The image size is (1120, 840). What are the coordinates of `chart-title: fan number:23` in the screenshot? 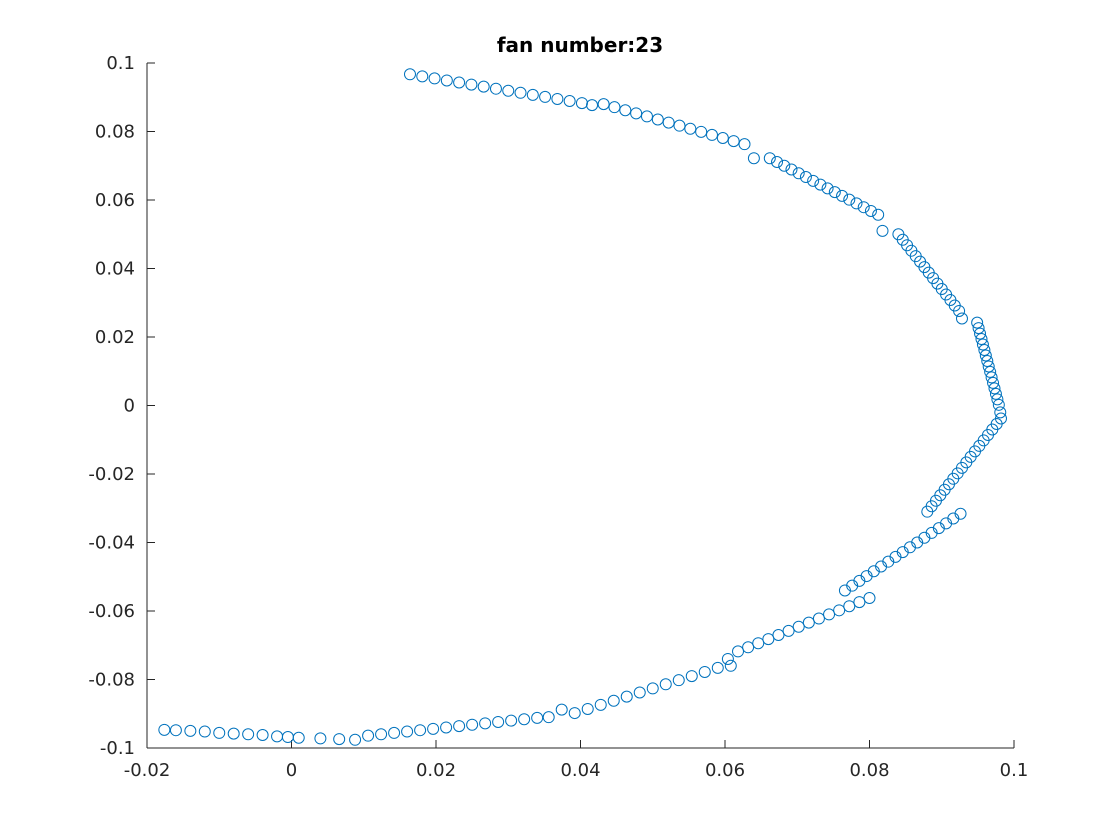 It's located at (580, 45).